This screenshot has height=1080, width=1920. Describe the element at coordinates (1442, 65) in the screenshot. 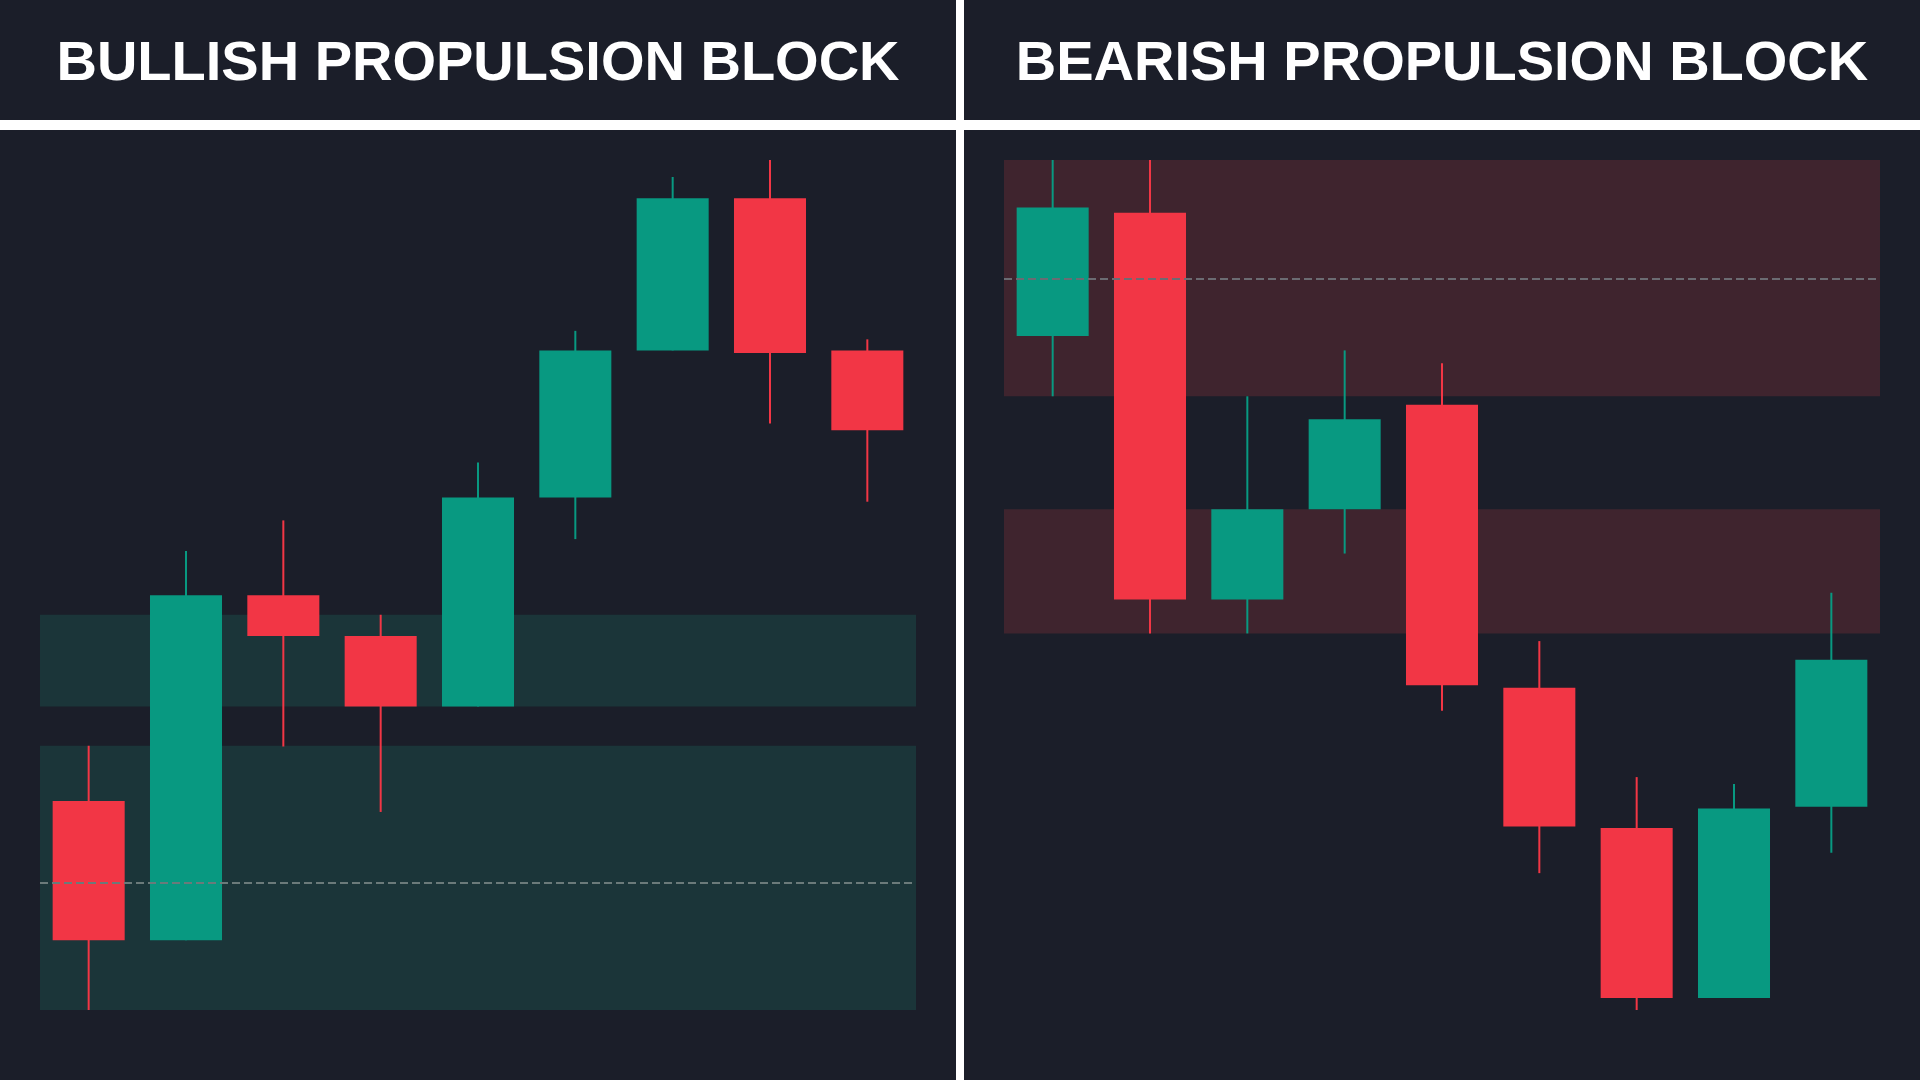

I see `chart-title: BEARISH PROPULSION BLOCK` at that location.